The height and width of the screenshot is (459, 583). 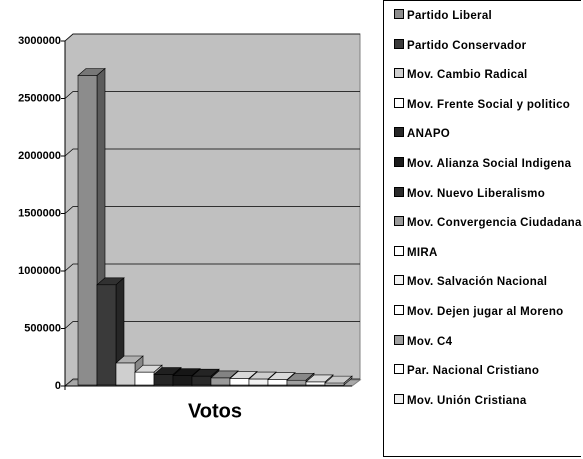 What do you see at coordinates (467, 400) in the screenshot?
I see `legend-label: Mov. Unión Cristiana` at bounding box center [467, 400].